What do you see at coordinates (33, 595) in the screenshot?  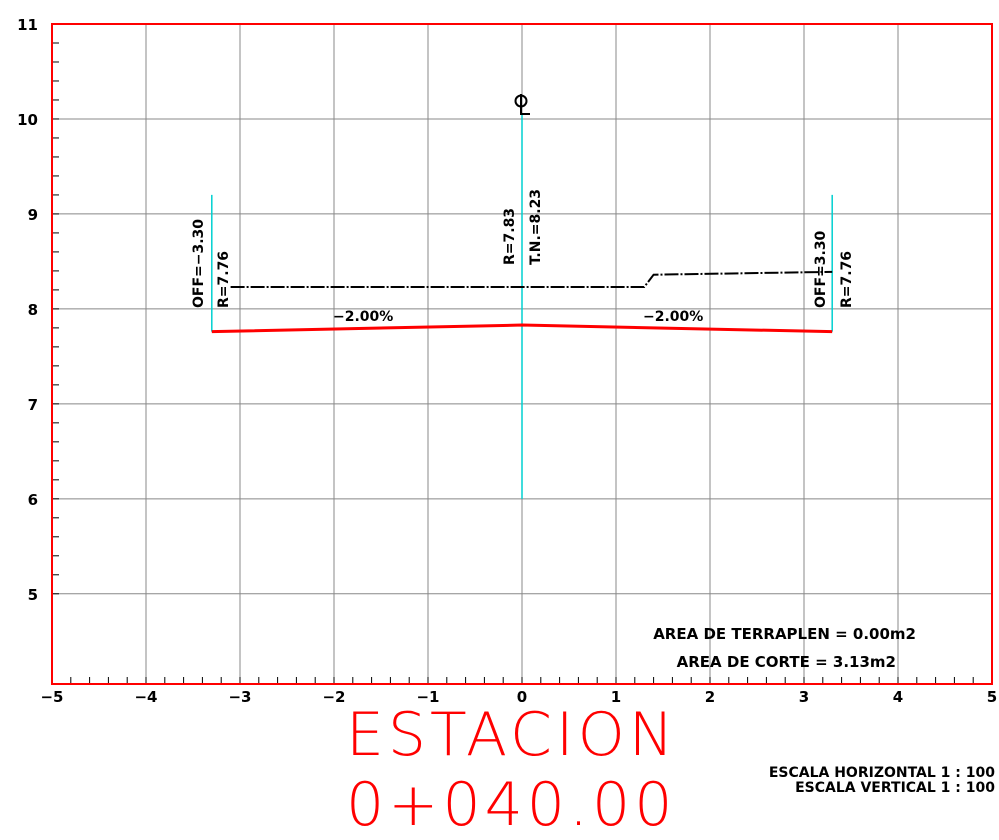 I see `y-tick-label: 5` at bounding box center [33, 595].